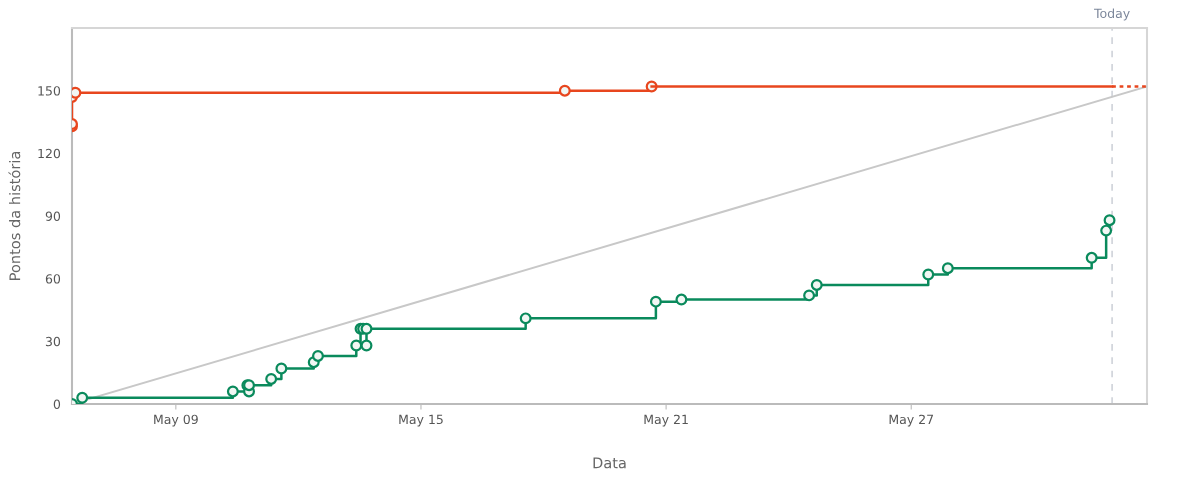 This screenshot has width=1188, height=500. Describe the element at coordinates (666, 420) in the screenshot. I see `x-tick-label: May 21` at that location.